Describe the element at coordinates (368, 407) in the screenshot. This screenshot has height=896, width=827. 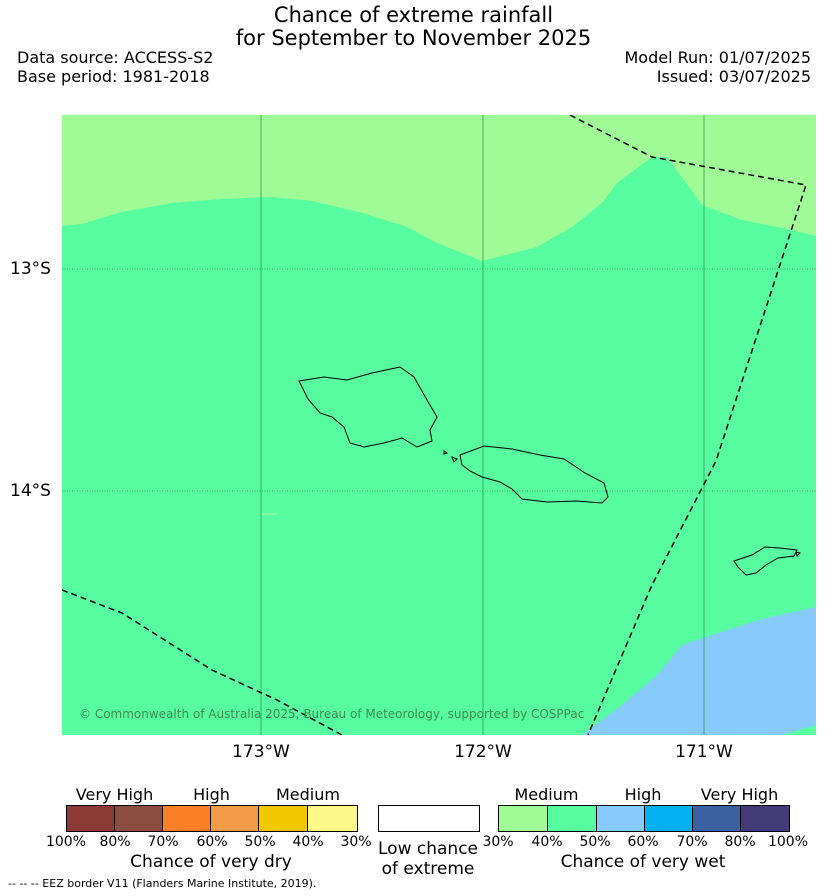
I see `island-savaii` at that location.